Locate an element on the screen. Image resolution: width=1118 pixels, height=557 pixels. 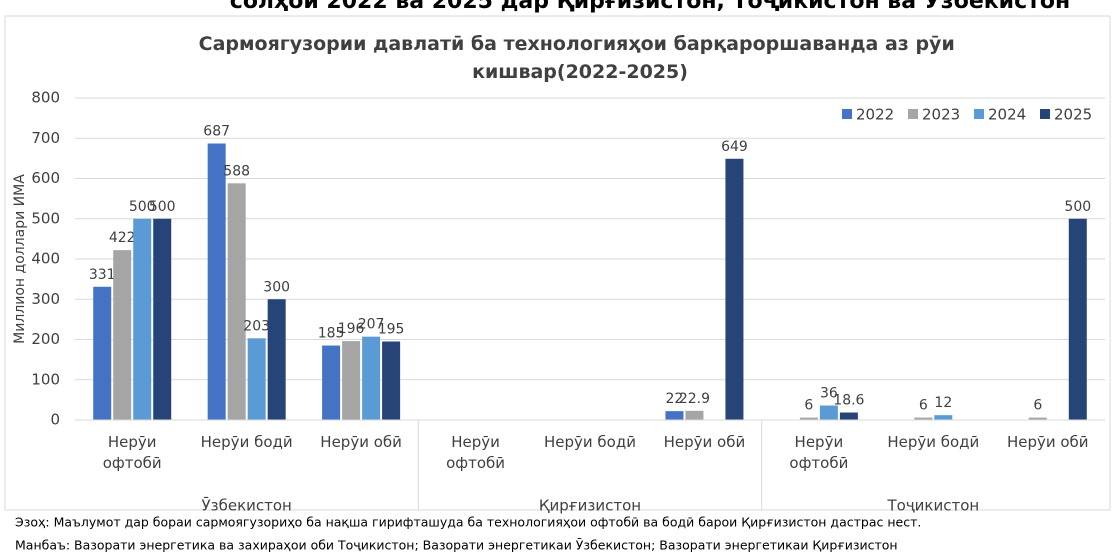
legend-label: 2022 is located at coordinates (875, 115).